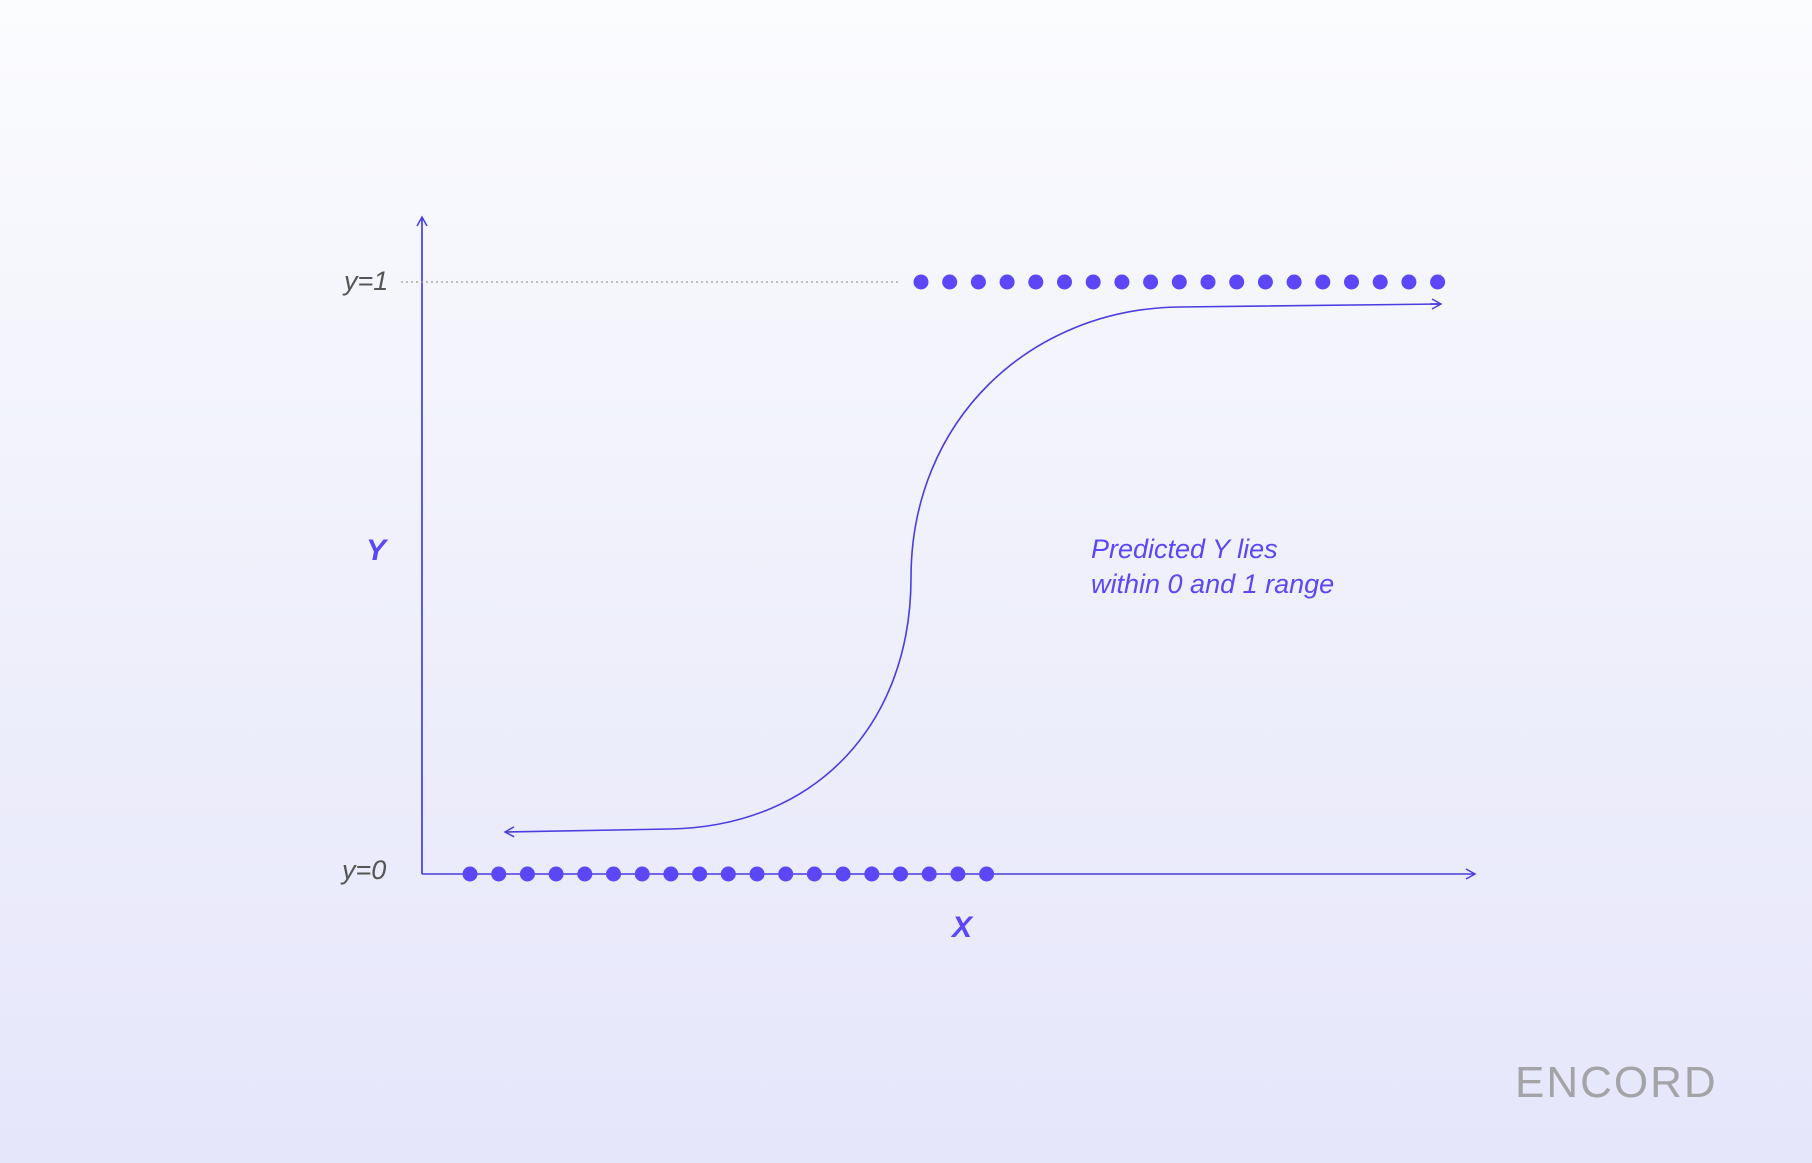 The width and height of the screenshot is (1812, 1163). What do you see at coordinates (1213, 584) in the screenshot?
I see `annotation-line-2: within 0 and 1 range` at bounding box center [1213, 584].